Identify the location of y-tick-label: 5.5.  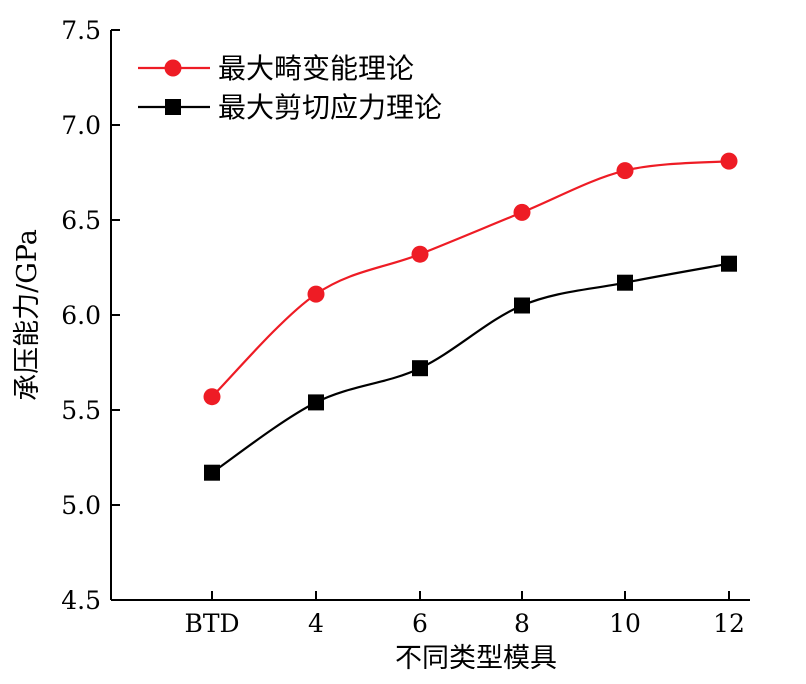
(81, 410).